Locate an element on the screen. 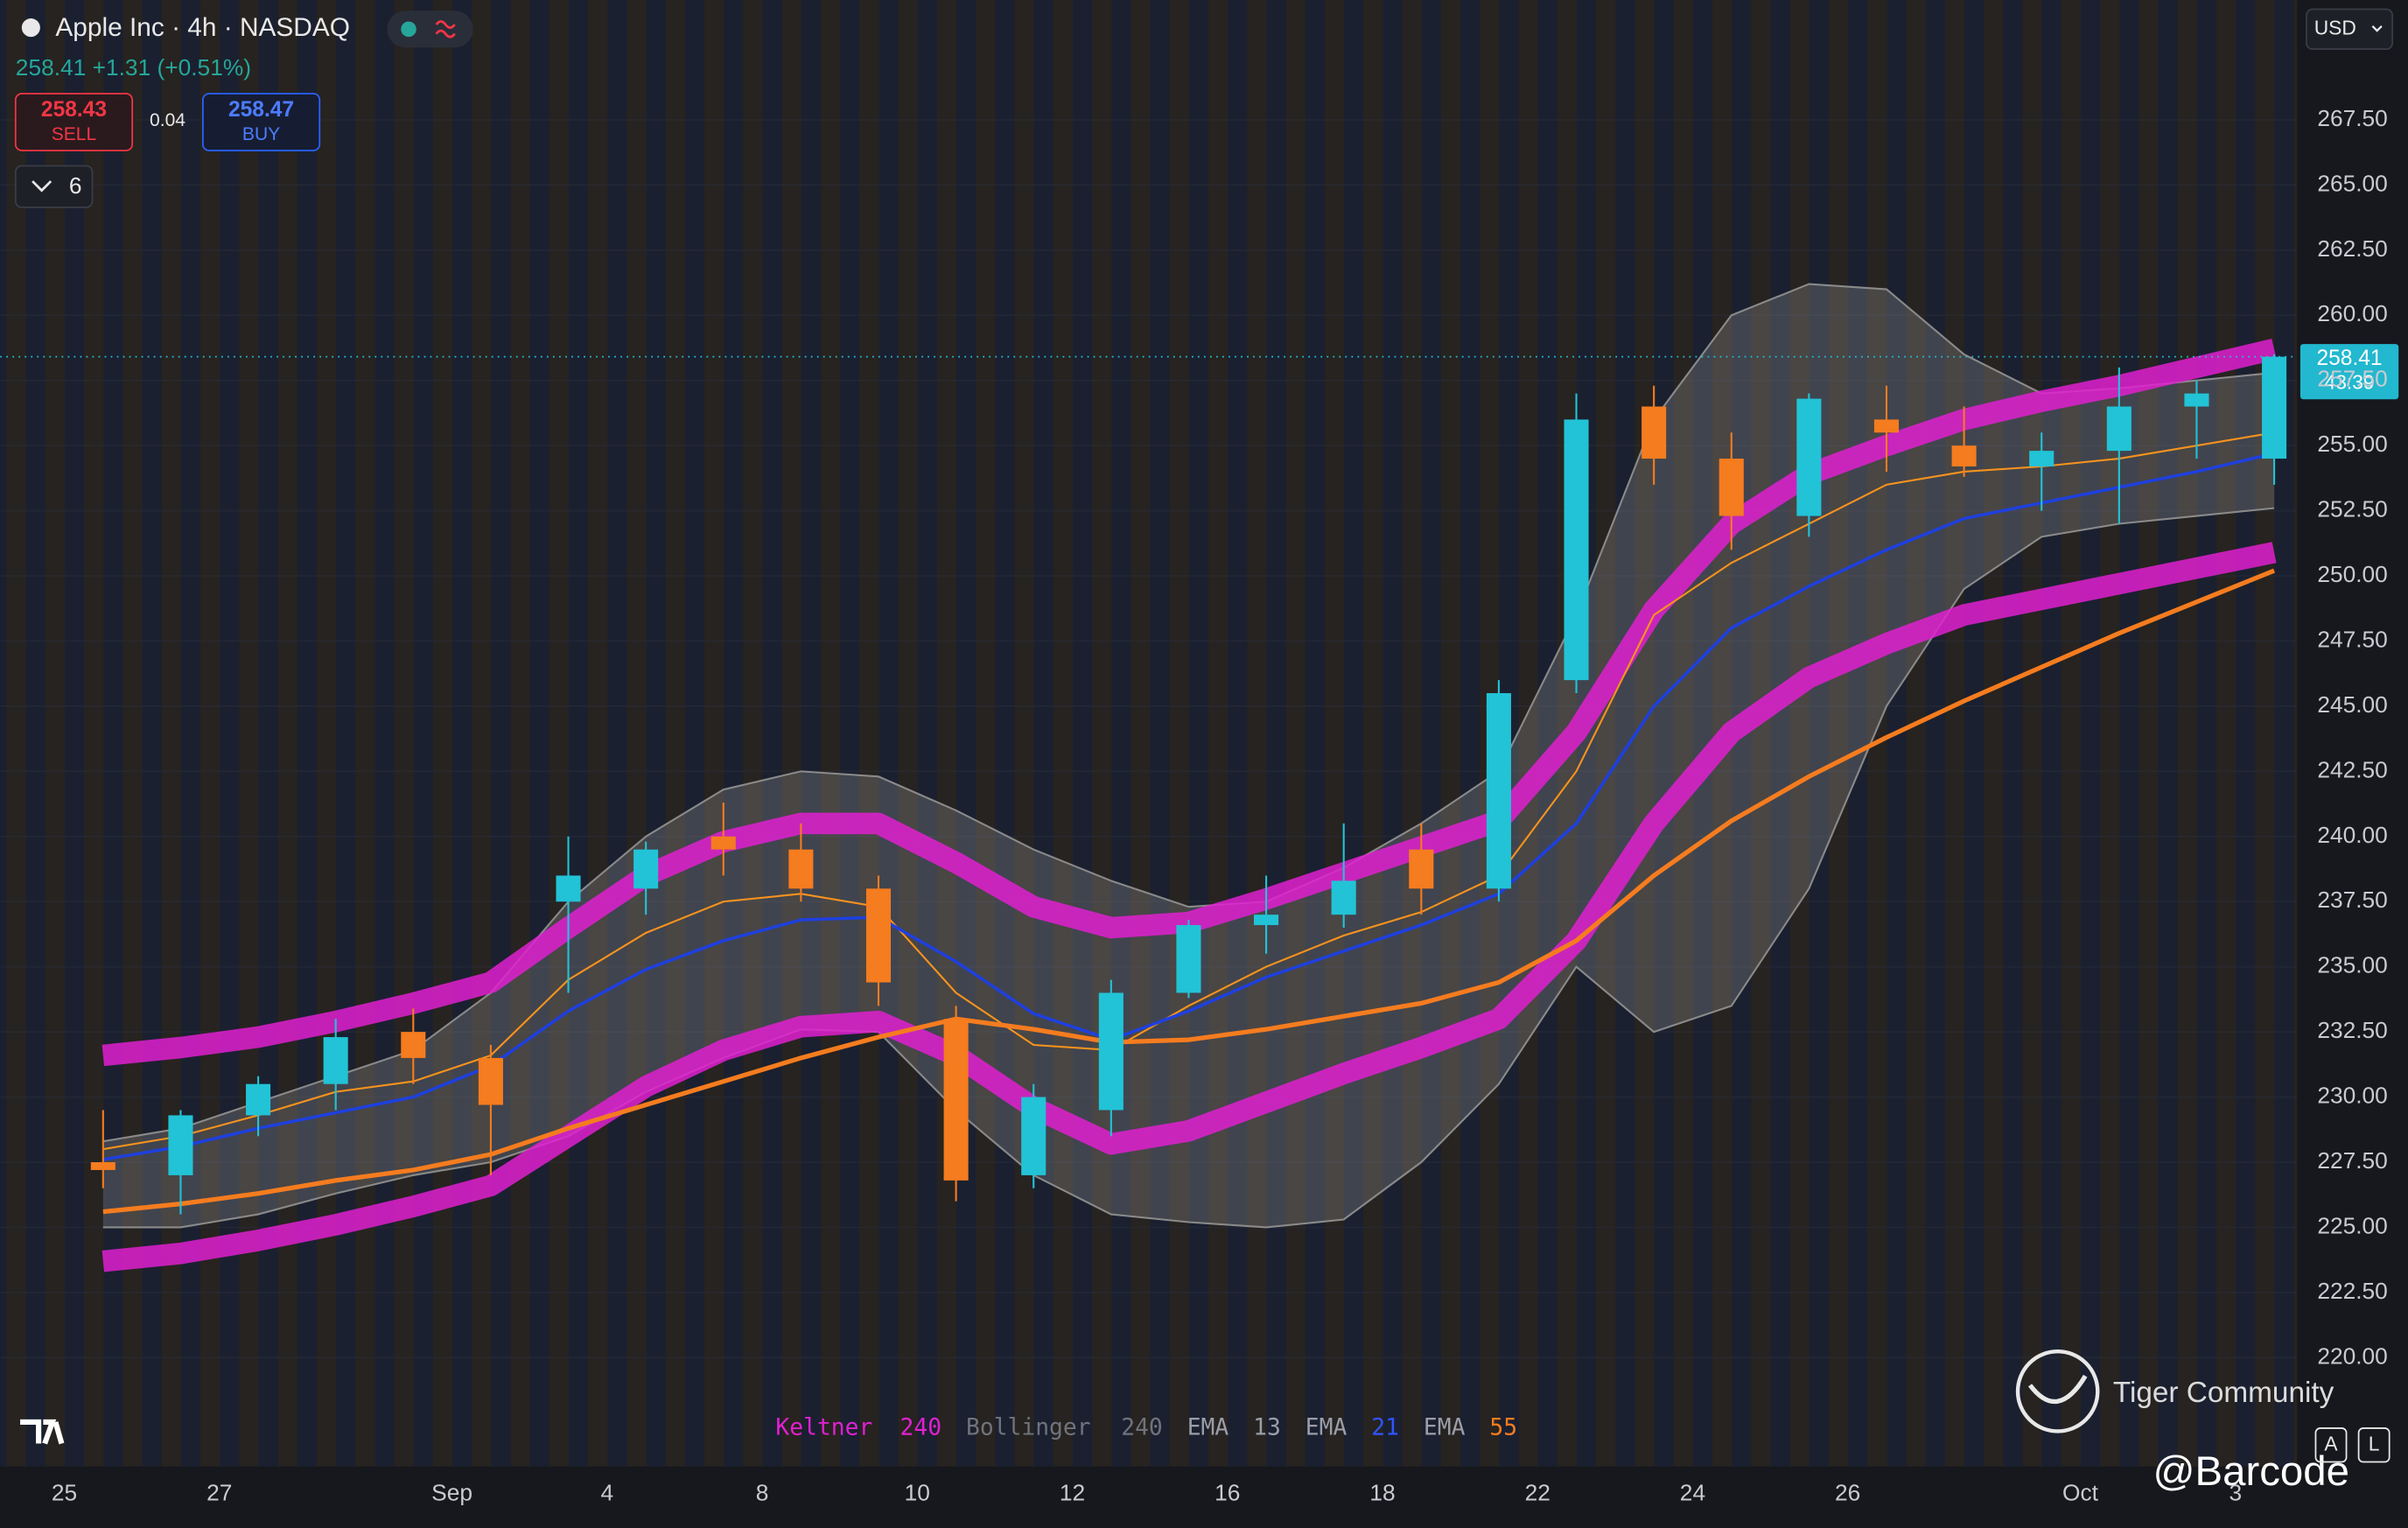  y-tick-label: 240.00 is located at coordinates (2352, 835).